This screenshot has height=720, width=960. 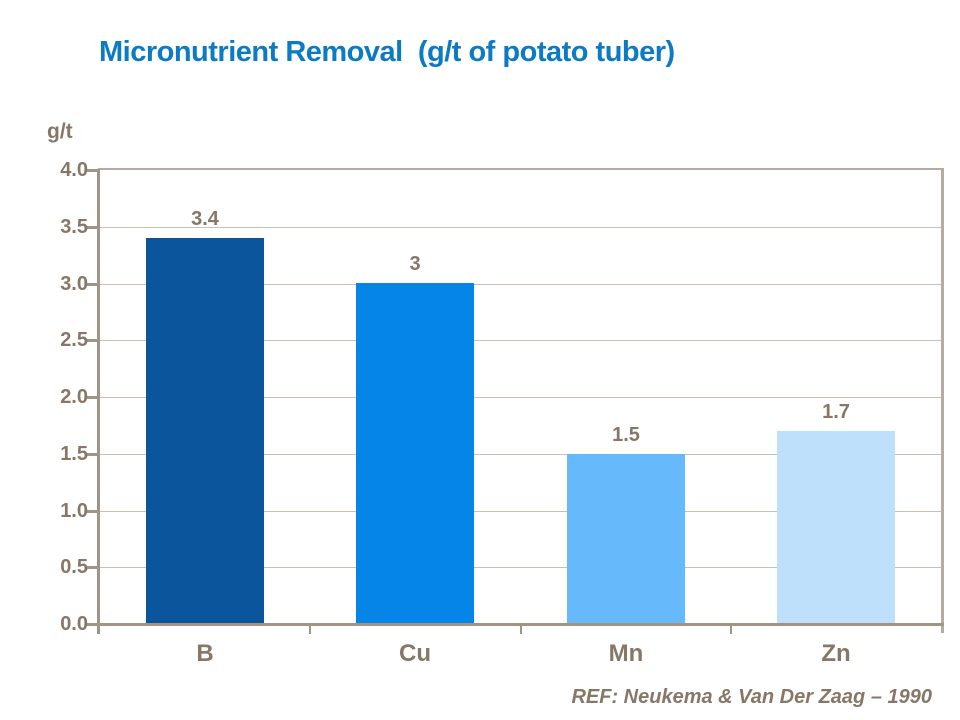 What do you see at coordinates (205, 431) in the screenshot?
I see `bar-B` at bounding box center [205, 431].